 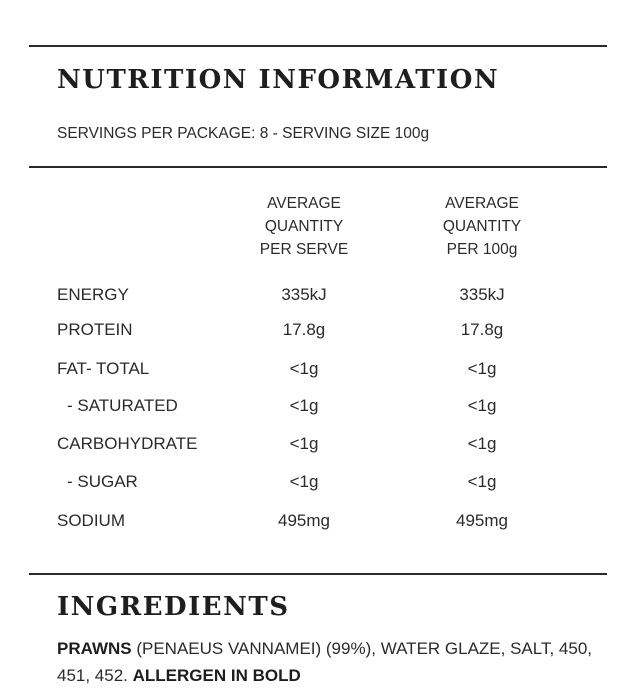 What do you see at coordinates (320, 444) in the screenshot?
I see `table-row-carbohydrate: CARBOHYDRATE <1g <1g` at bounding box center [320, 444].